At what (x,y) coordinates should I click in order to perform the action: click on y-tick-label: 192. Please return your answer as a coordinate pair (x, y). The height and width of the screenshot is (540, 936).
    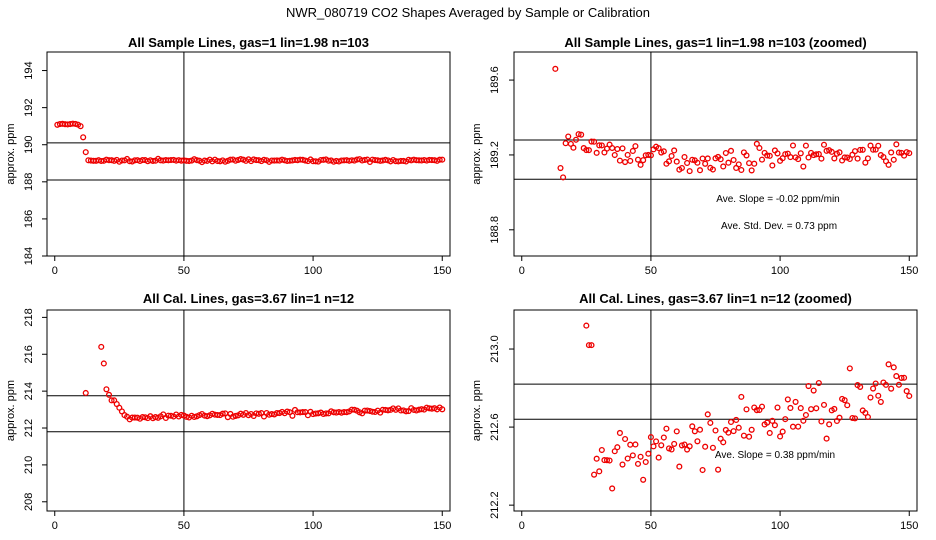
    Looking at the image, I should click on (29, 107).